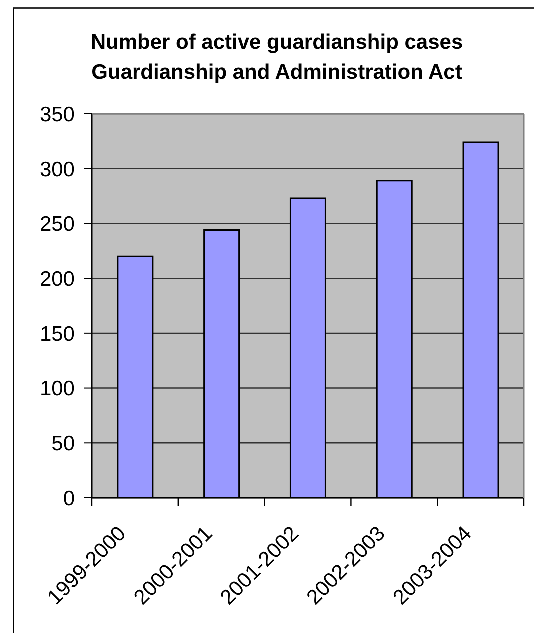 This screenshot has width=534, height=633. What do you see at coordinates (57, 389) in the screenshot?
I see `y-tick-label: 100` at bounding box center [57, 389].